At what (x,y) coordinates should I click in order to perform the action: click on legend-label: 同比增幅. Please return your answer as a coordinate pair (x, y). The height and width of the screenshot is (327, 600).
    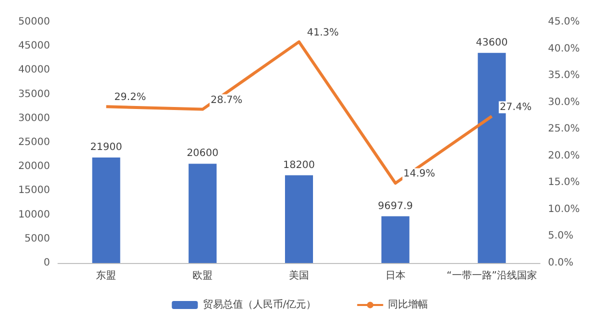
    Looking at the image, I should click on (408, 304).